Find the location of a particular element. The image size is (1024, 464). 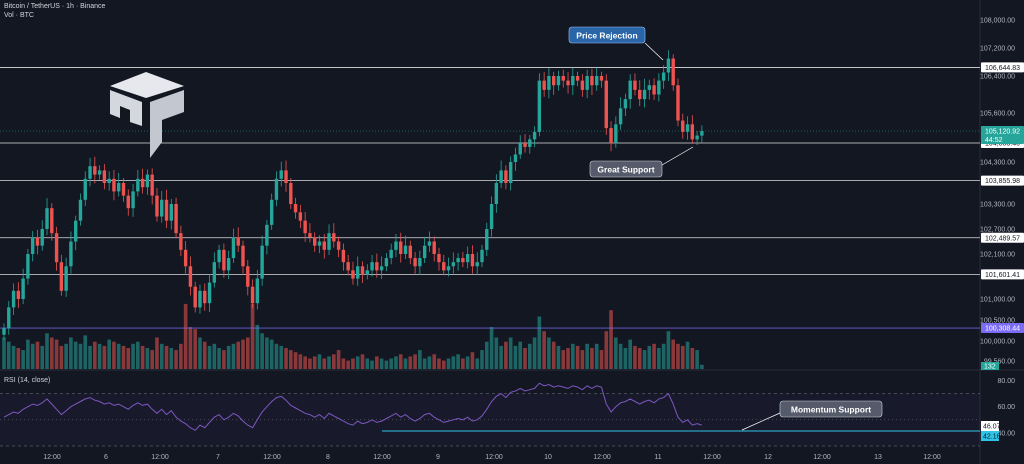

logo-right is located at coordinates (167, 124).